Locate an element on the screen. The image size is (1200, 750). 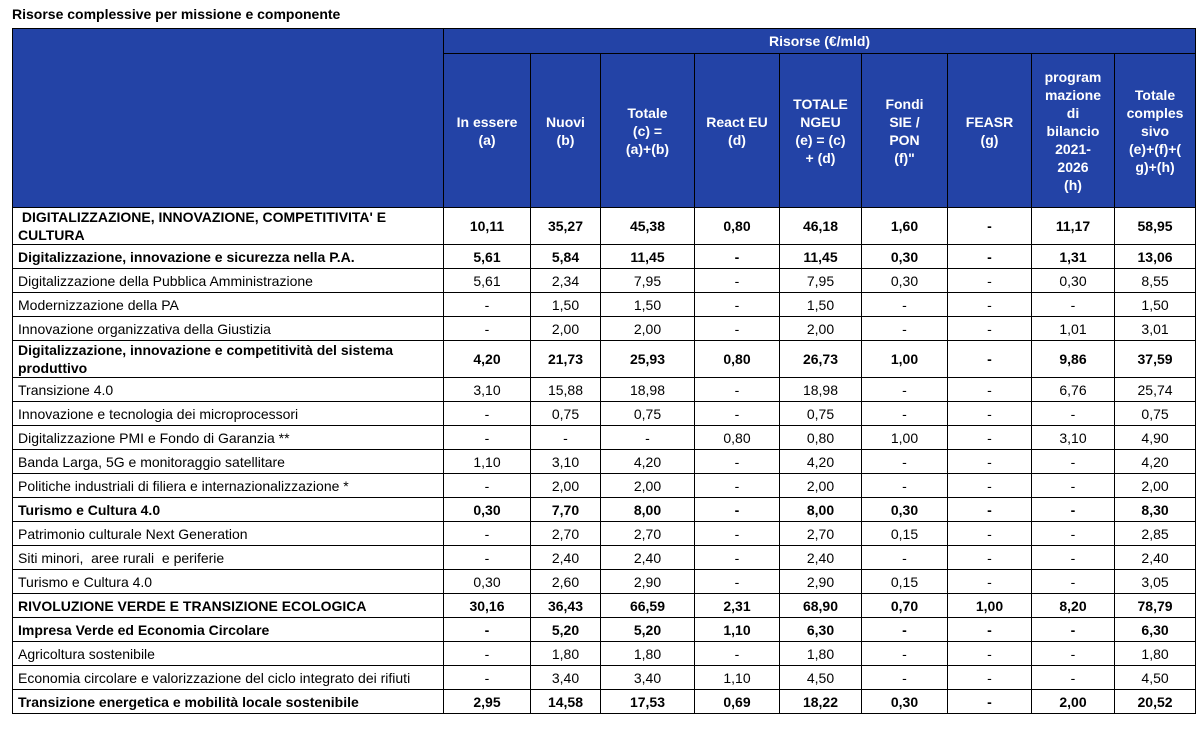
row-label: Siti minori, aree rurali e periferie is located at coordinates (228, 557).